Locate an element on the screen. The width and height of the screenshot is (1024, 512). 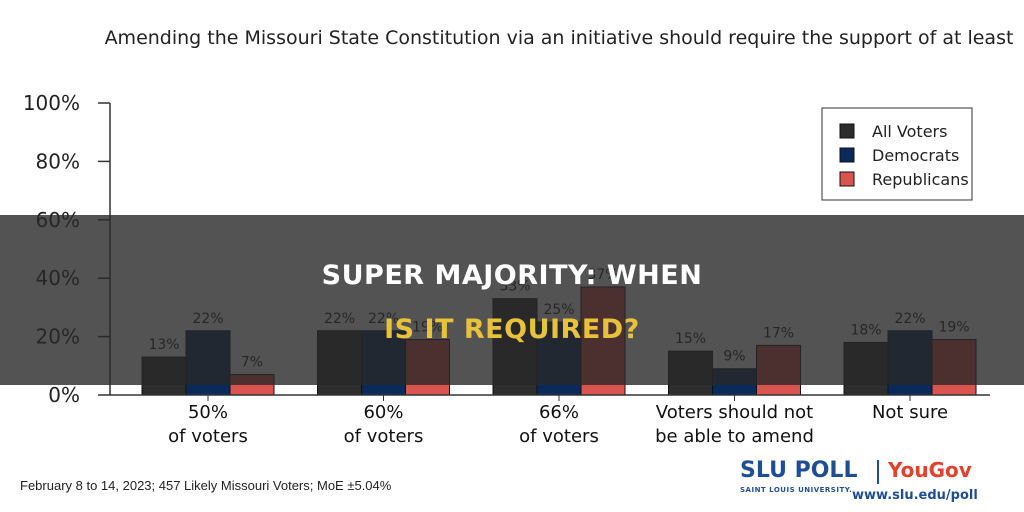
legend: All Voters Democrats Republicans is located at coordinates (897, 154).